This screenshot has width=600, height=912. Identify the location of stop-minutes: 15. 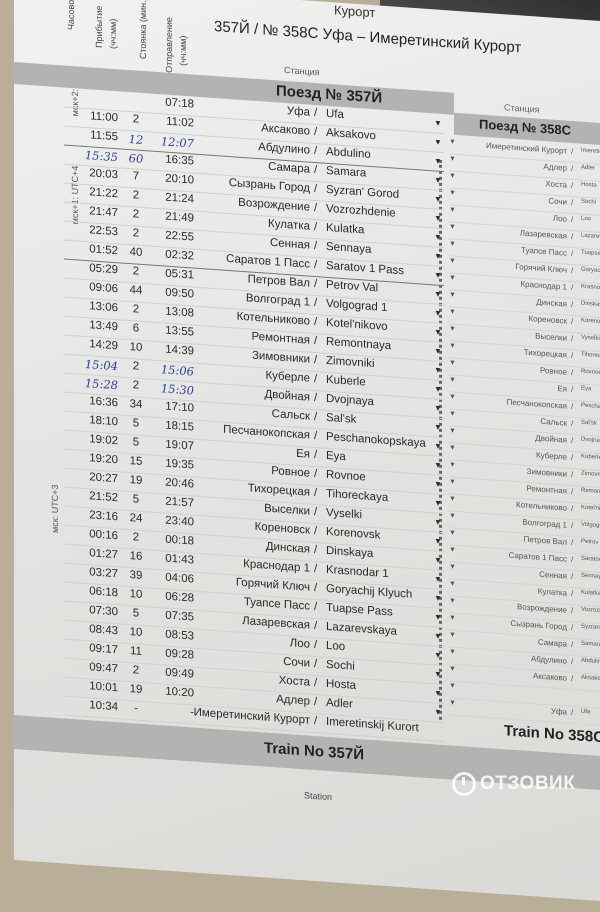
(136, 461).